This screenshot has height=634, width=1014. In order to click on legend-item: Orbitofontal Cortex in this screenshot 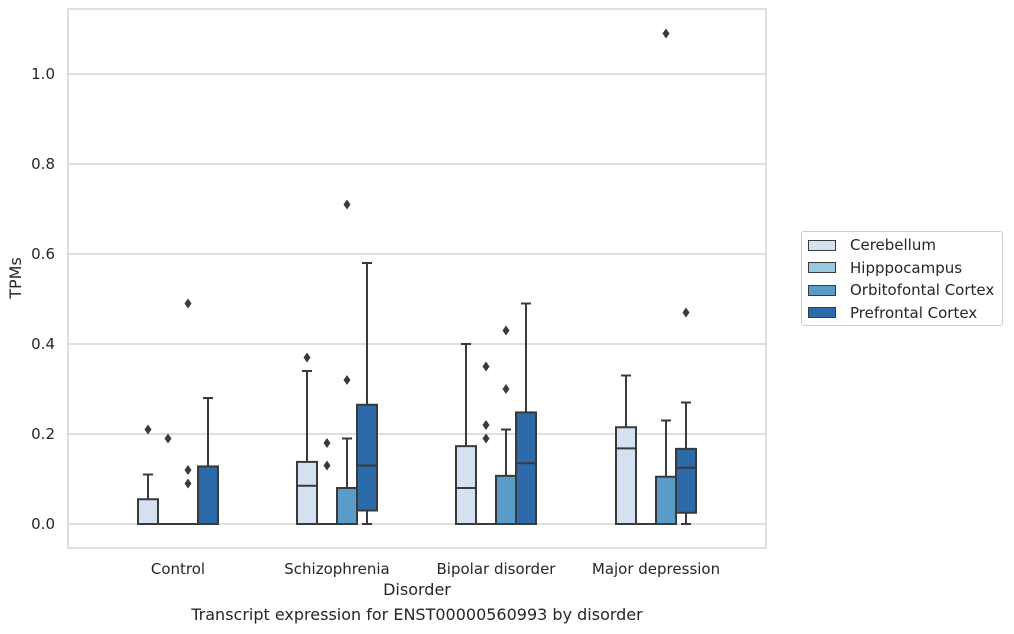, I will do `click(901, 290)`.